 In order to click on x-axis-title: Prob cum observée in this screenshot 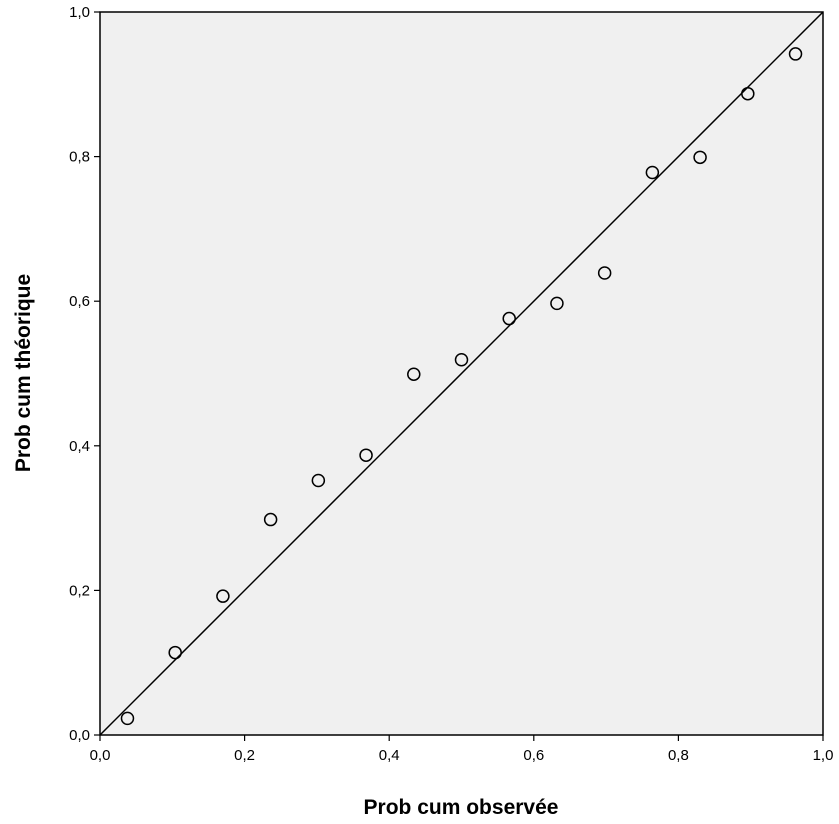, I will do `click(461, 807)`.